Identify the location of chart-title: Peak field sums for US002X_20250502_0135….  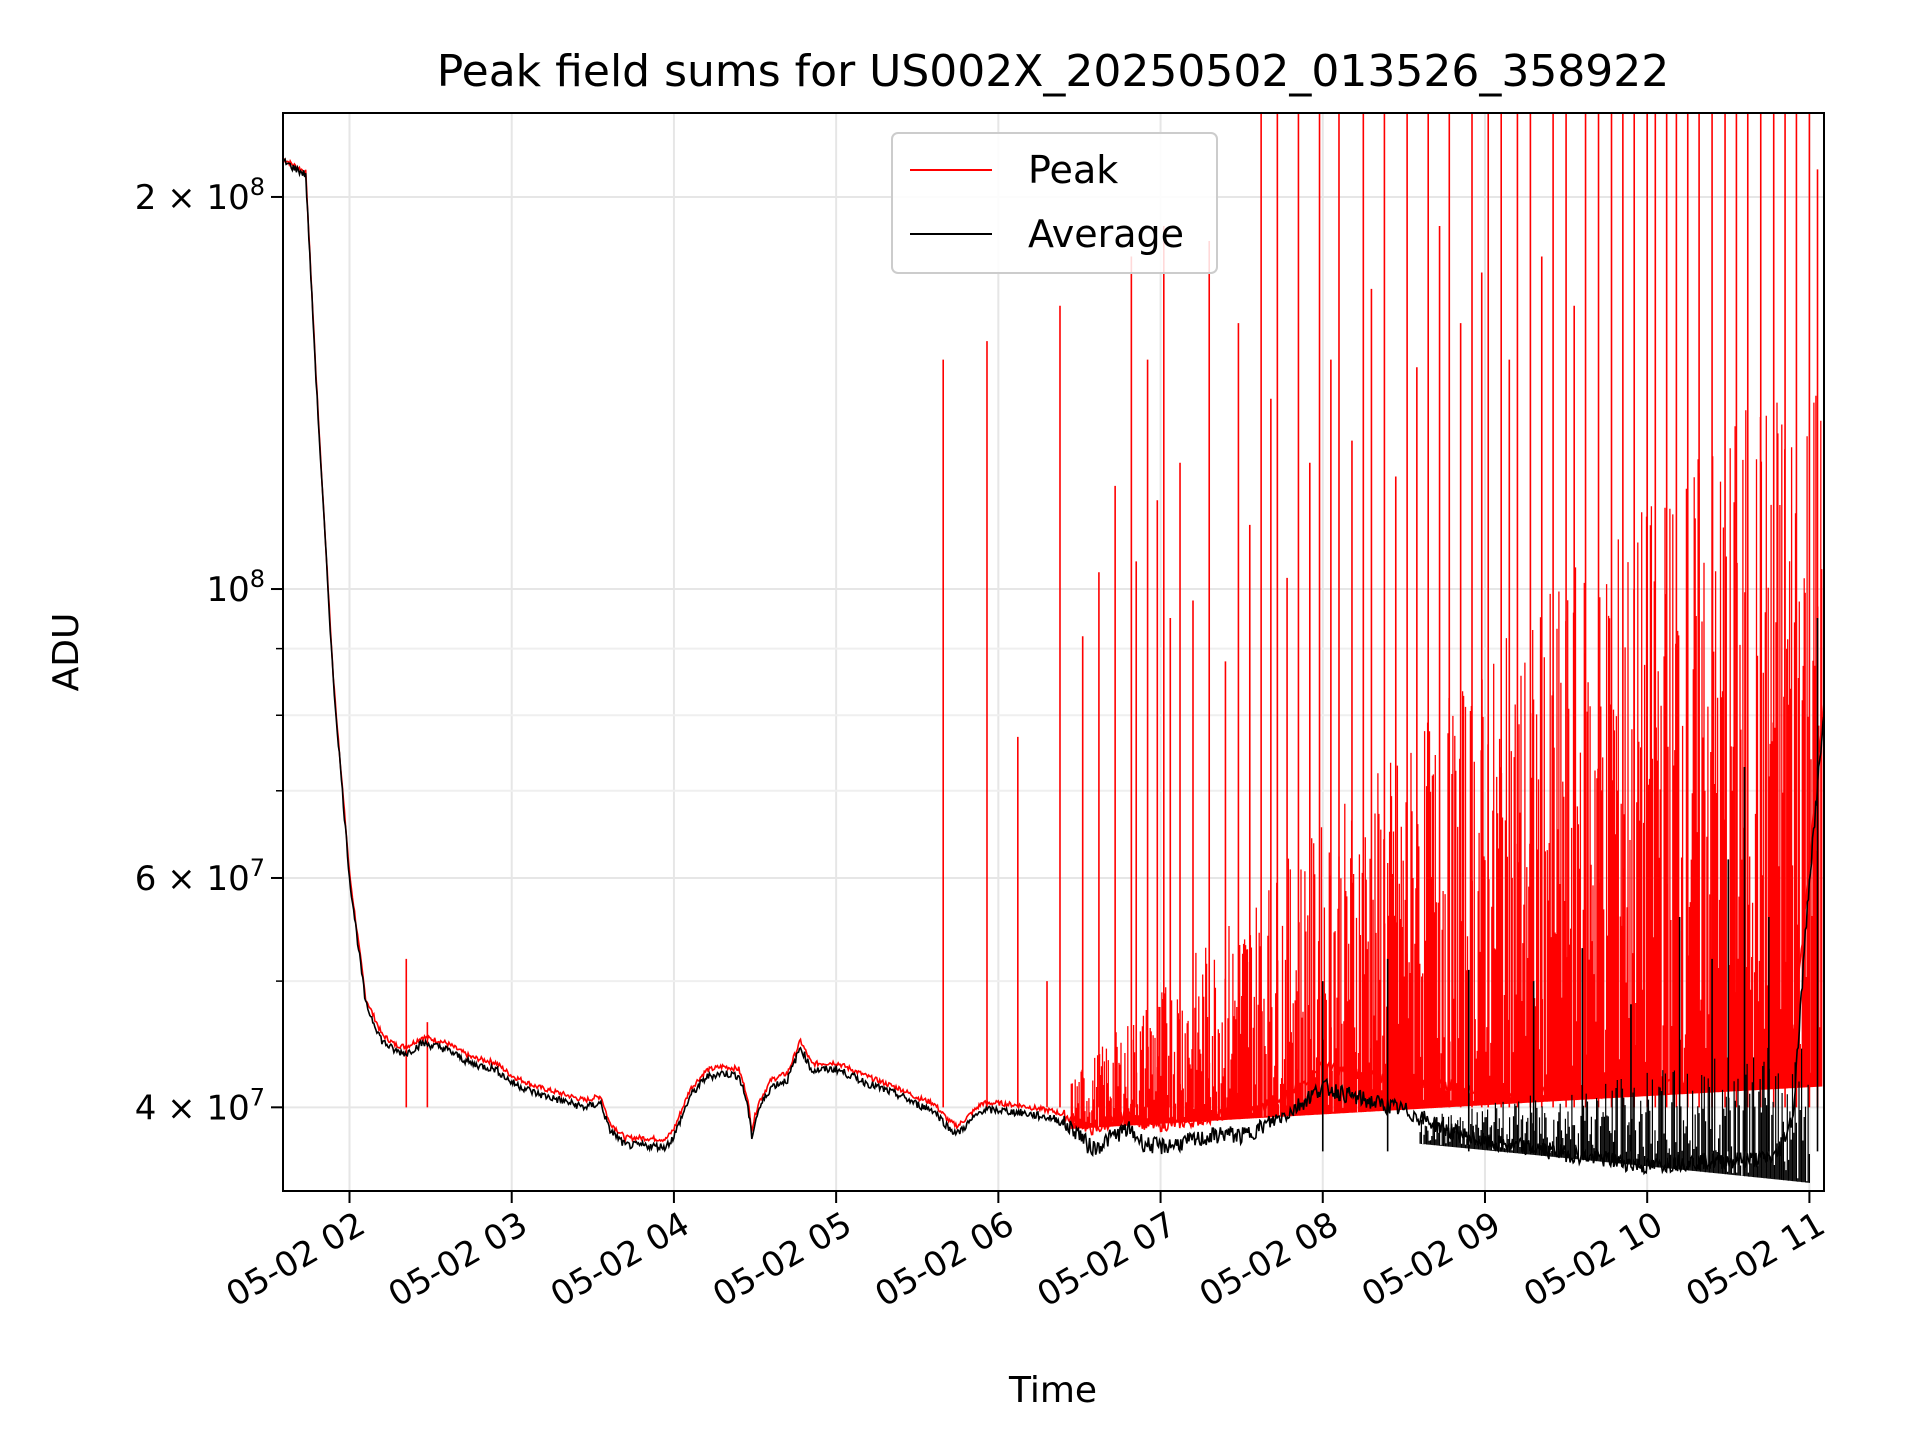
(1053, 71).